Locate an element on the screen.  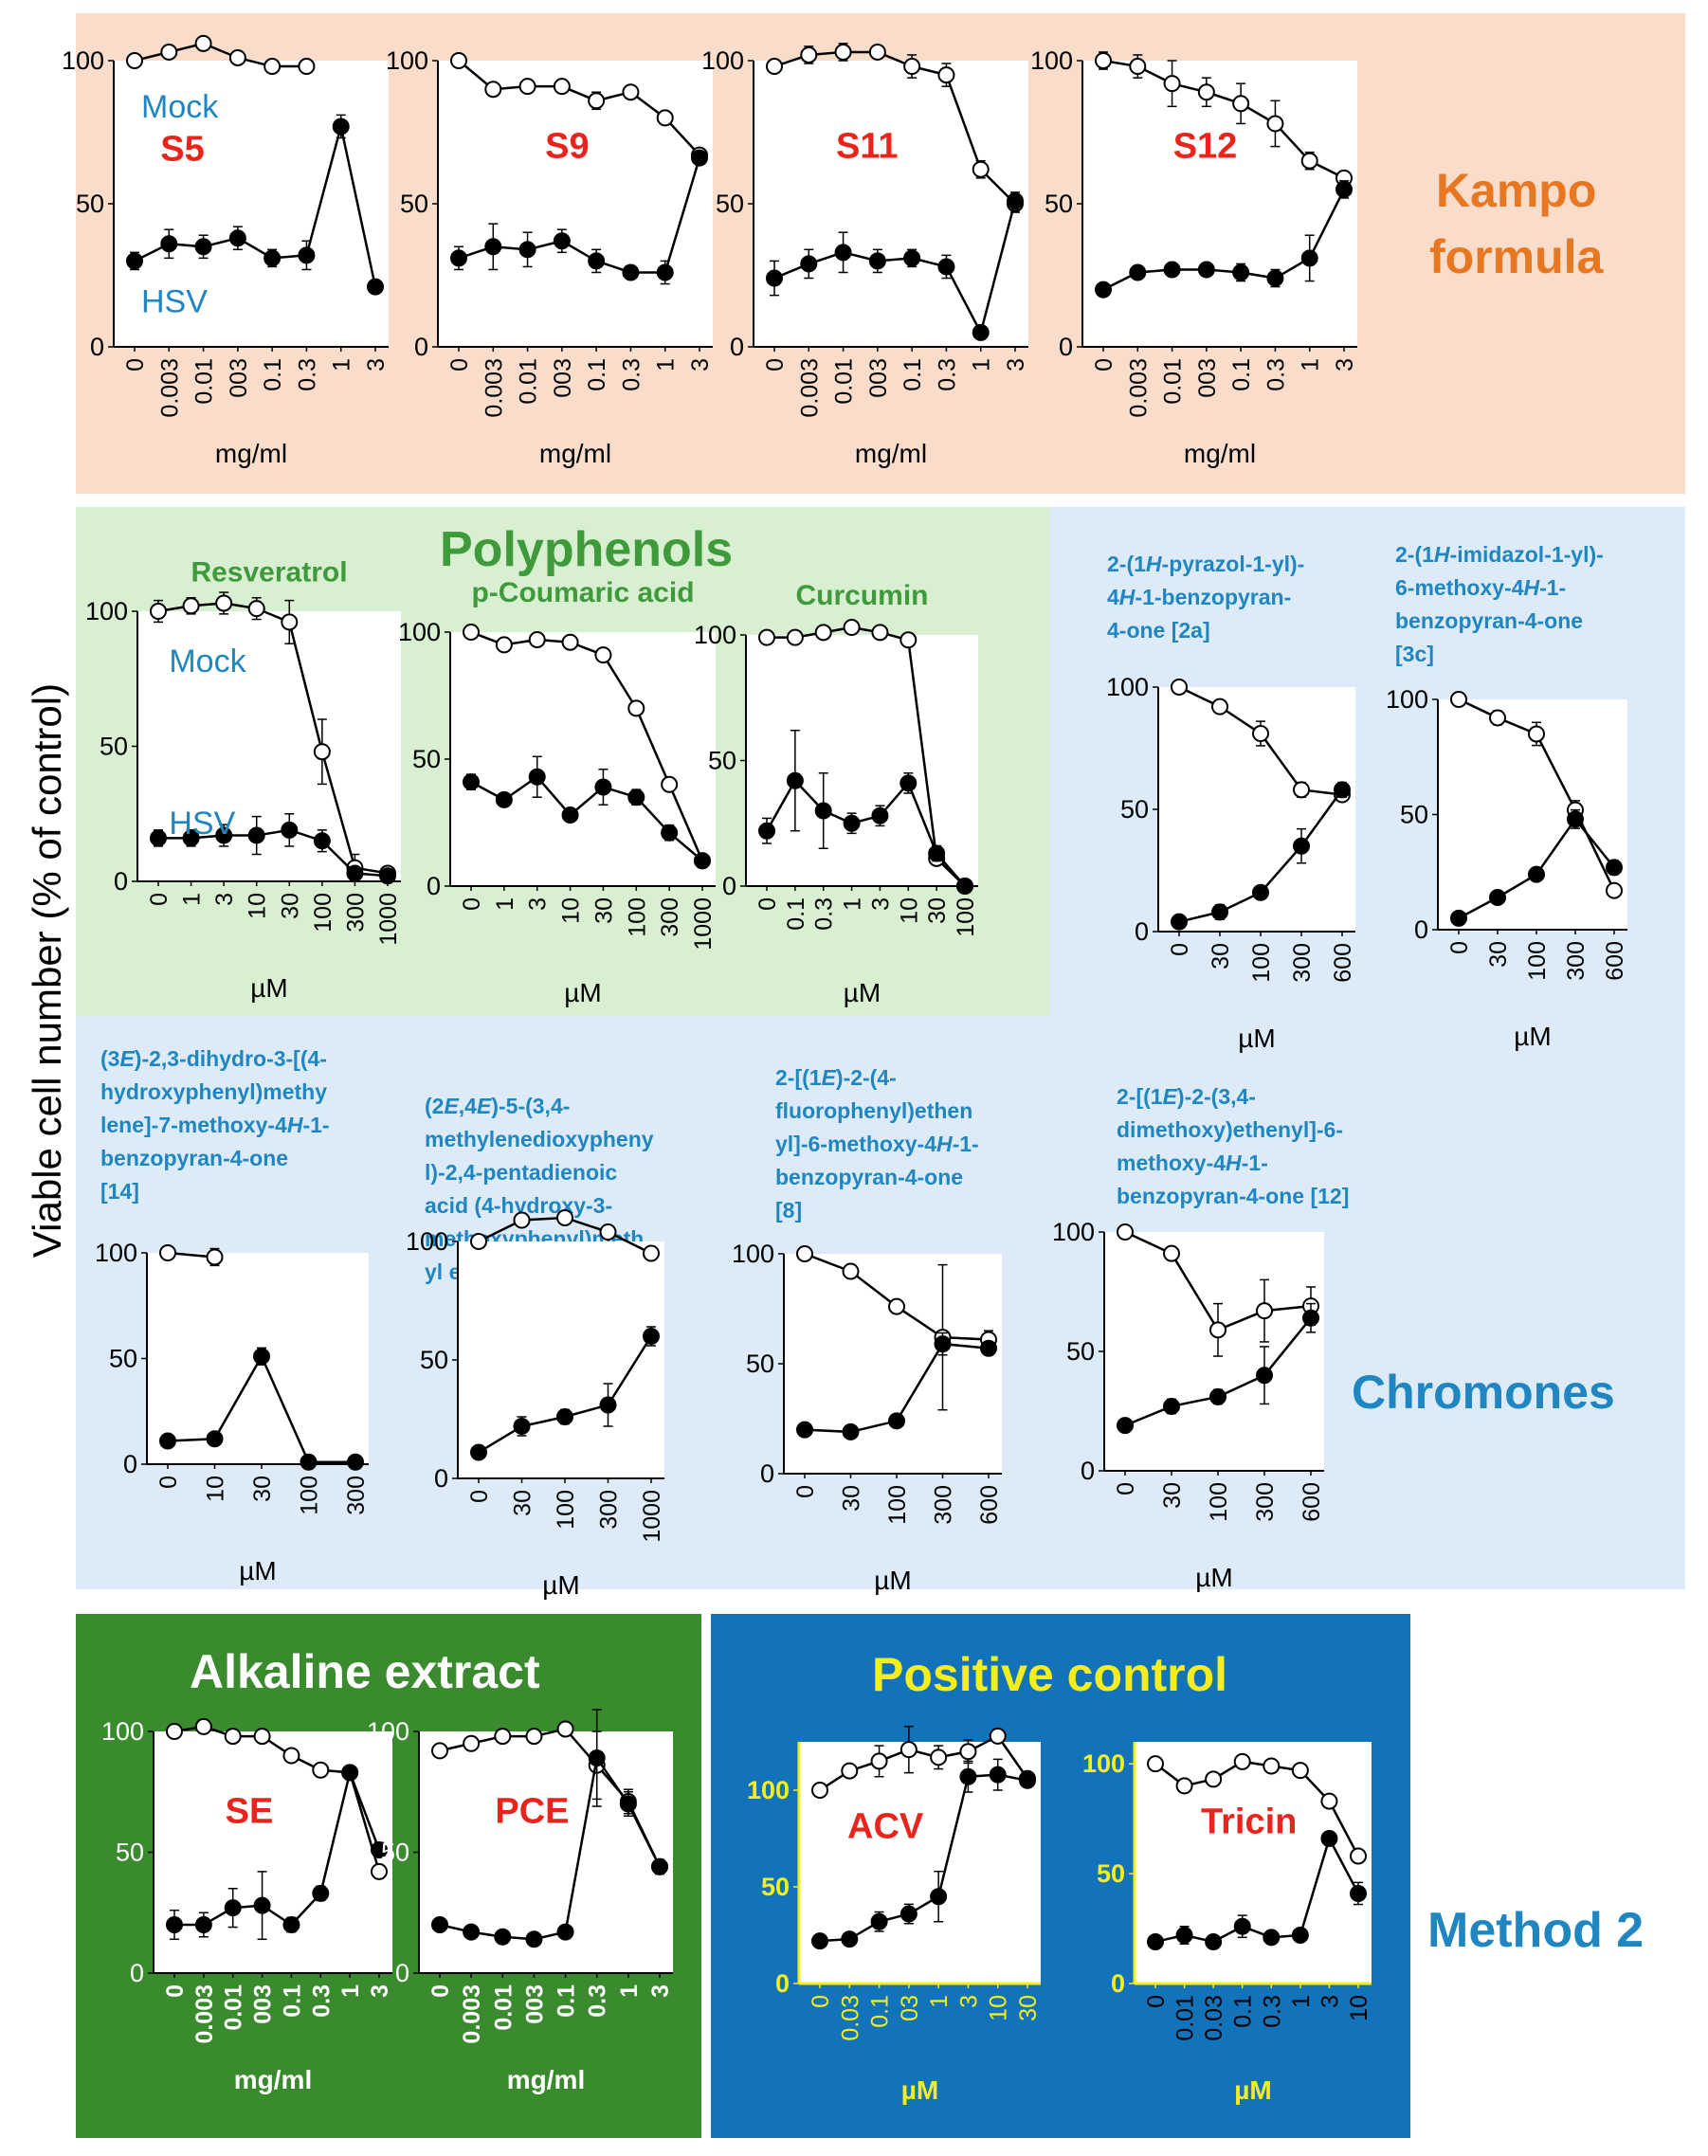
x-tick-label: 0.3 is located at coordinates (598, 2001).